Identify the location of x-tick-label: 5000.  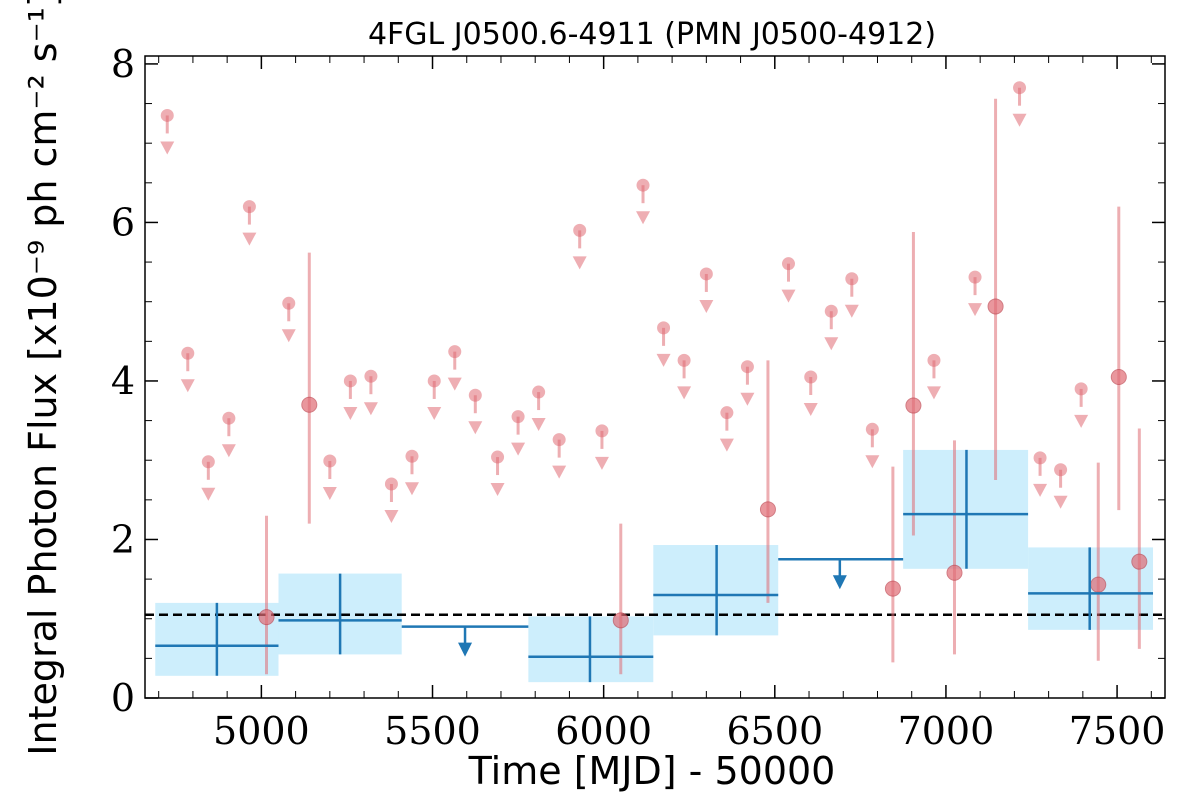
(261, 731).